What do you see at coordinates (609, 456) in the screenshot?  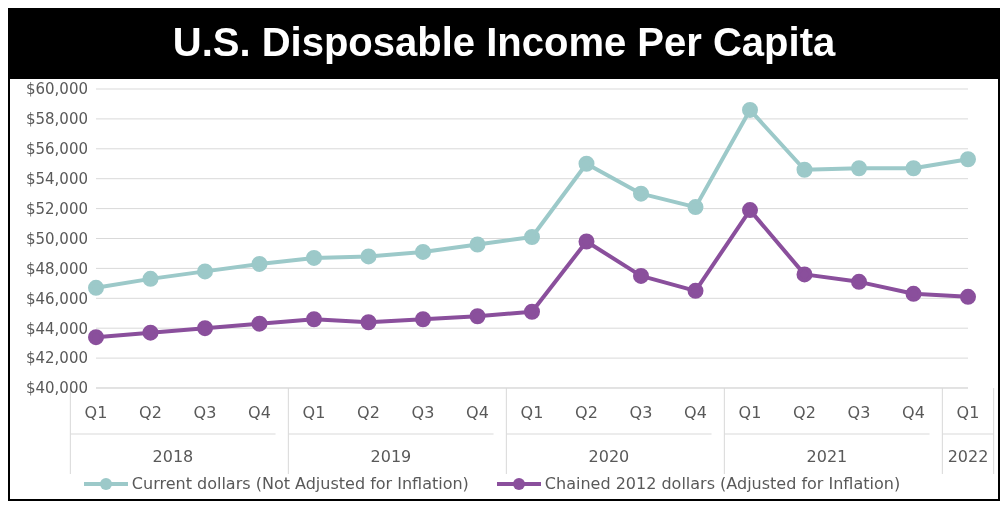 I see `text: 2020` at bounding box center [609, 456].